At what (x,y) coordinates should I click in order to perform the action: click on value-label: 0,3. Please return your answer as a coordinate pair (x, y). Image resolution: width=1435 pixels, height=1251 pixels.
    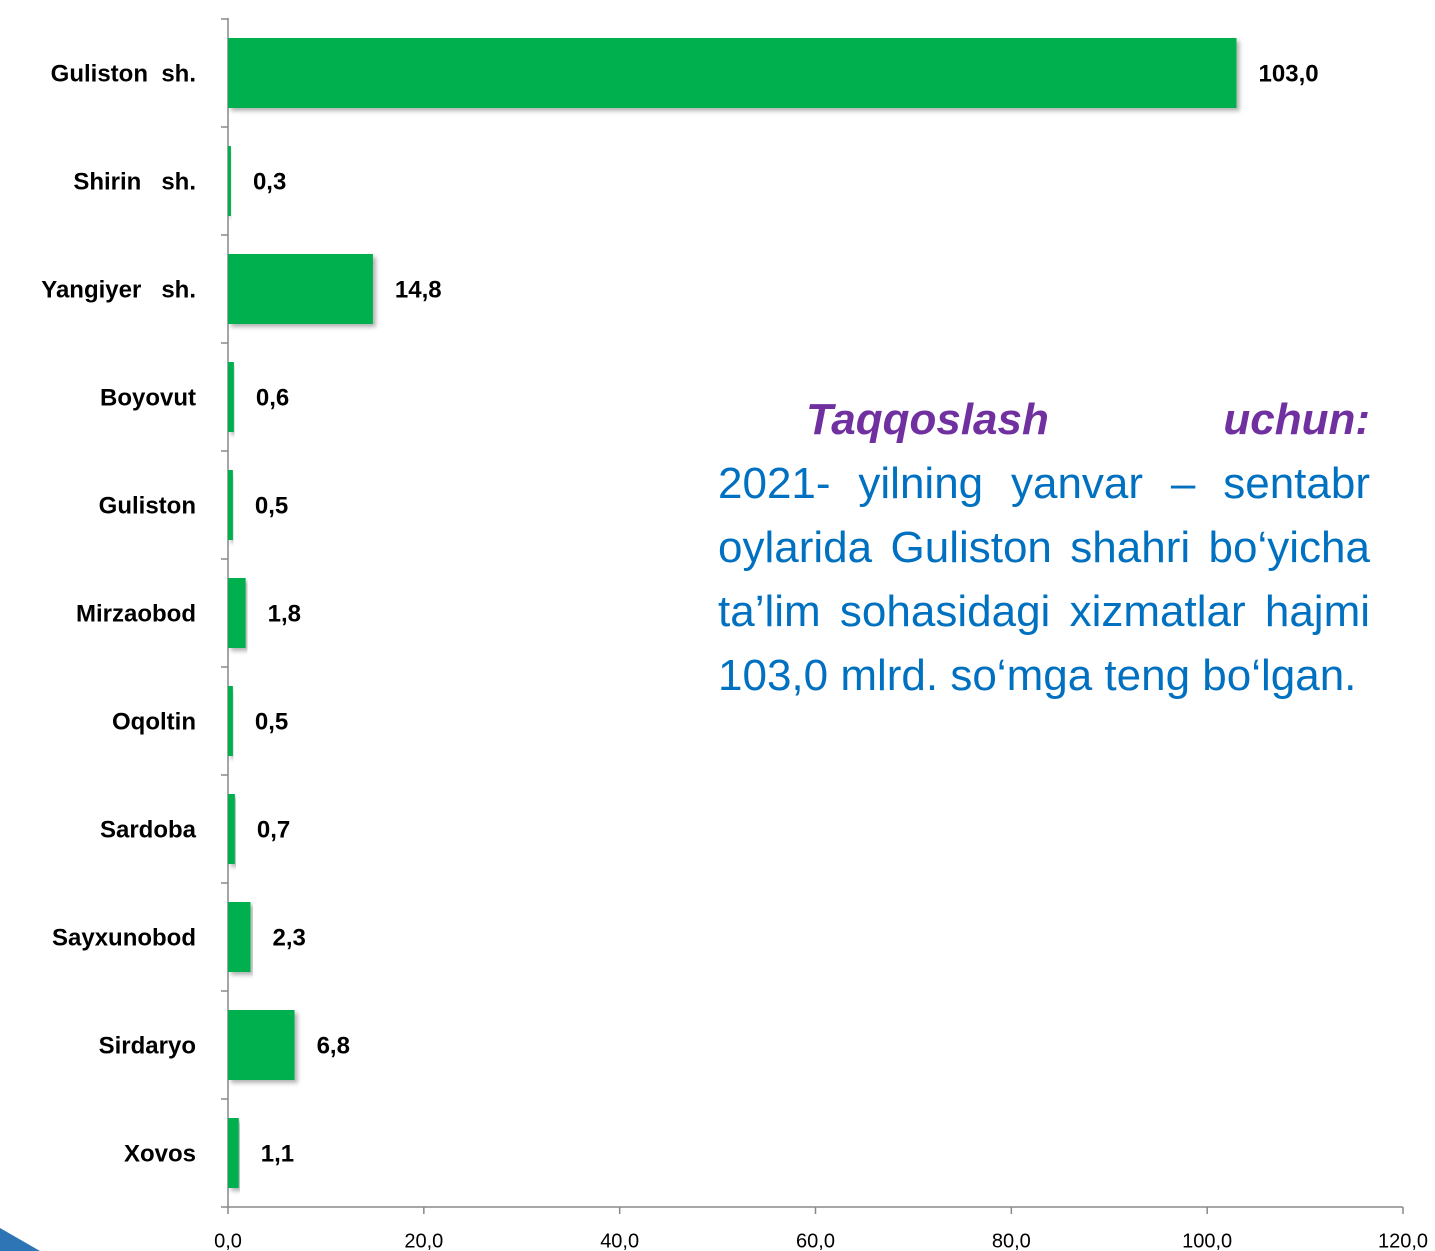
    Looking at the image, I should click on (269, 181).